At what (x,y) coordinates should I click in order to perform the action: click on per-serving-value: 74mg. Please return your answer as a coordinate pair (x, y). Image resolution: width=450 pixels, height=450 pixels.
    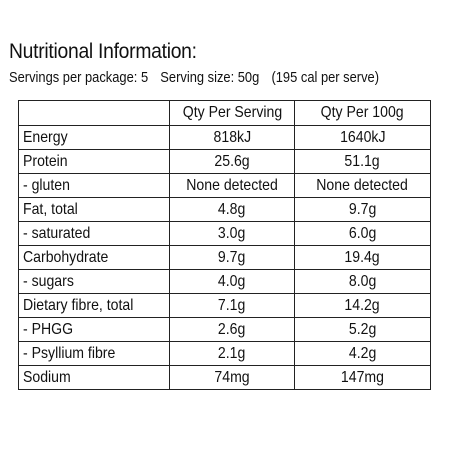
    Looking at the image, I should click on (232, 377).